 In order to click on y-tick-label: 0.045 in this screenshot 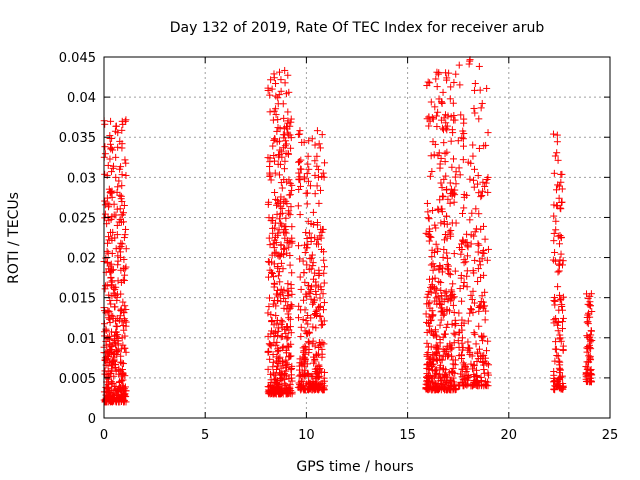, I will do `click(77, 58)`.